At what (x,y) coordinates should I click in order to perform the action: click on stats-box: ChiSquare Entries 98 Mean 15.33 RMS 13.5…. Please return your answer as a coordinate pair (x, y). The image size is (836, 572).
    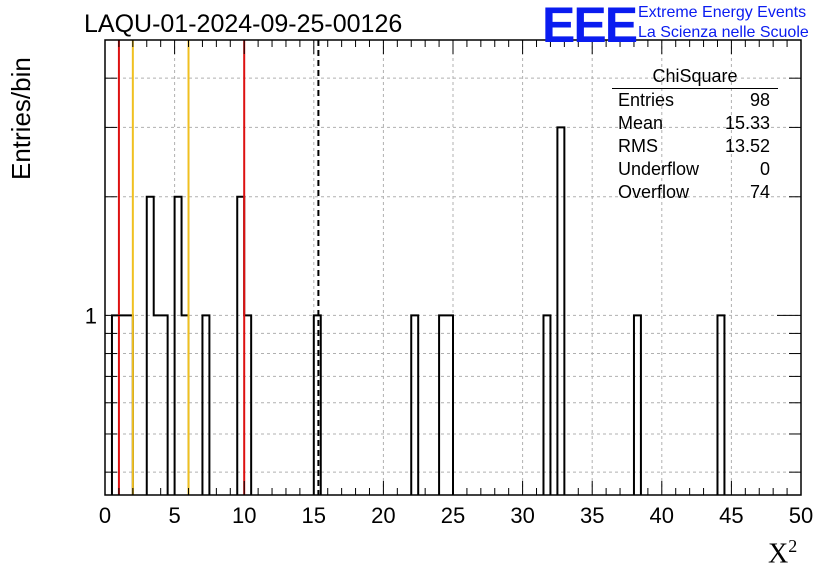
    Looking at the image, I should click on (695, 135).